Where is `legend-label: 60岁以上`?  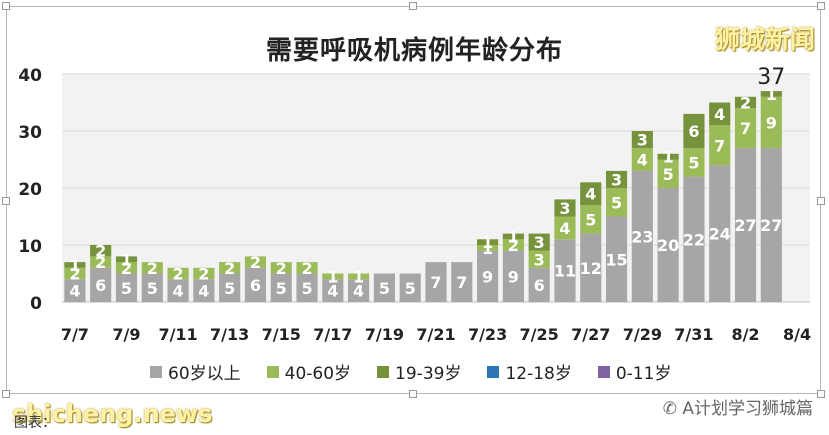 legend-label: 60岁以上 is located at coordinates (204, 374).